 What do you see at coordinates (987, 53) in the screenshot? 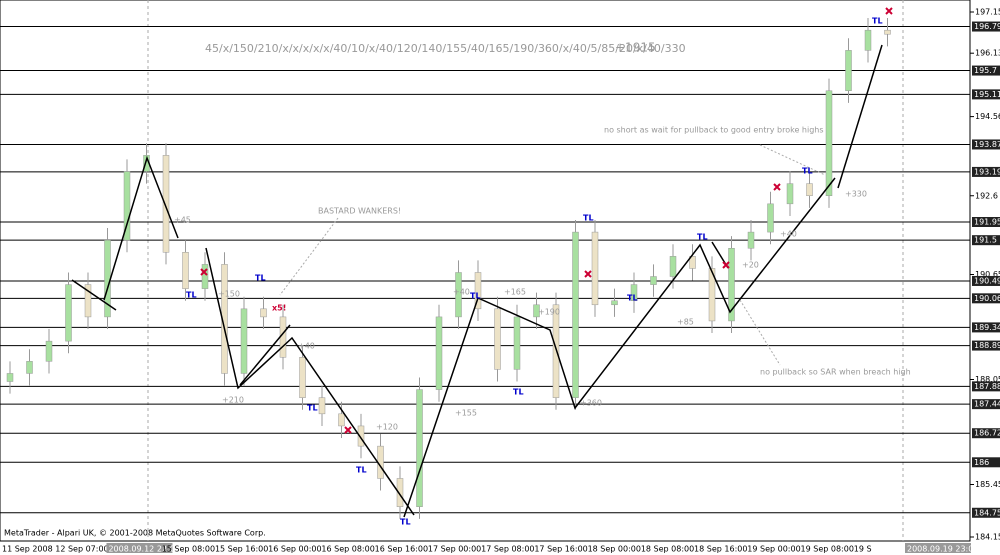
I see `y-tick-label: 196.13` at bounding box center [987, 53].